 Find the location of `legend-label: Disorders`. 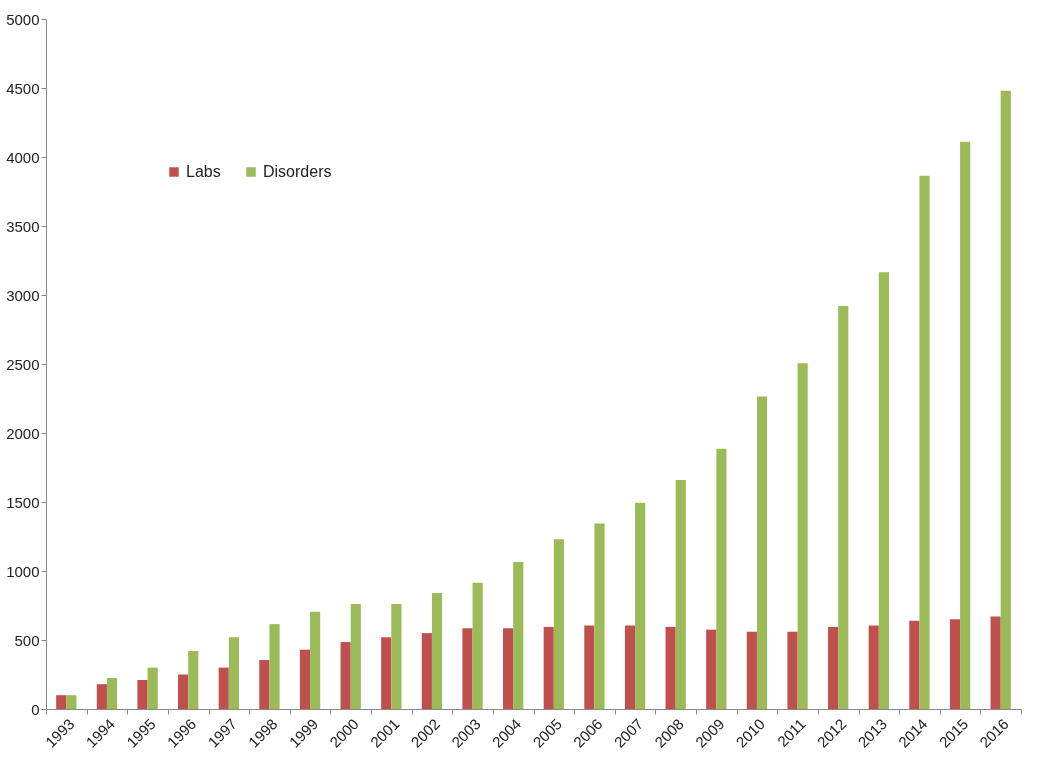

legend-label: Disorders is located at coordinates (297, 171).